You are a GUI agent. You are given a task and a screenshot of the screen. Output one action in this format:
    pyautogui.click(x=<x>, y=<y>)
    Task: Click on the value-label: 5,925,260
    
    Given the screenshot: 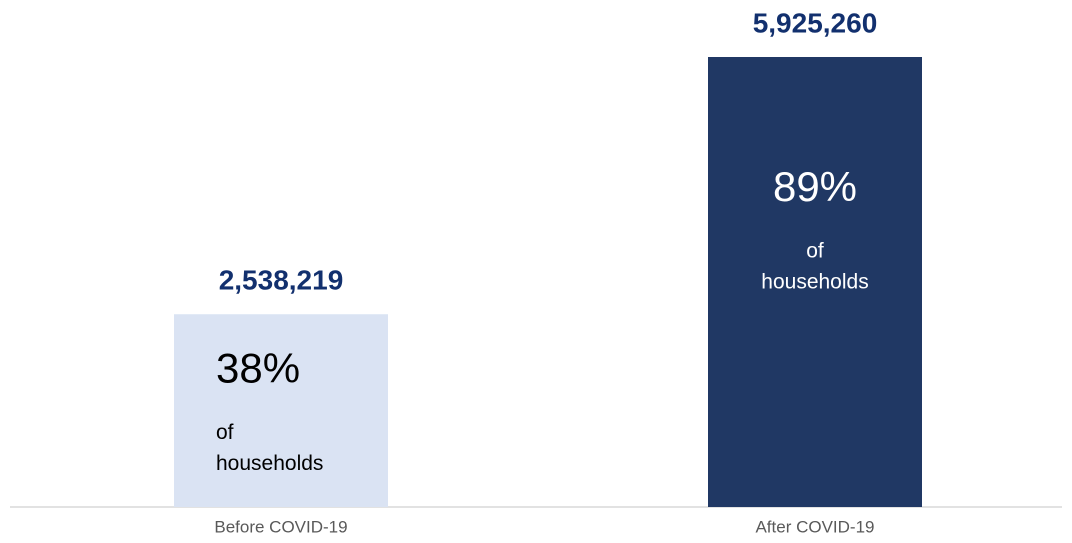 What is the action you would take?
    pyautogui.click(x=815, y=22)
    